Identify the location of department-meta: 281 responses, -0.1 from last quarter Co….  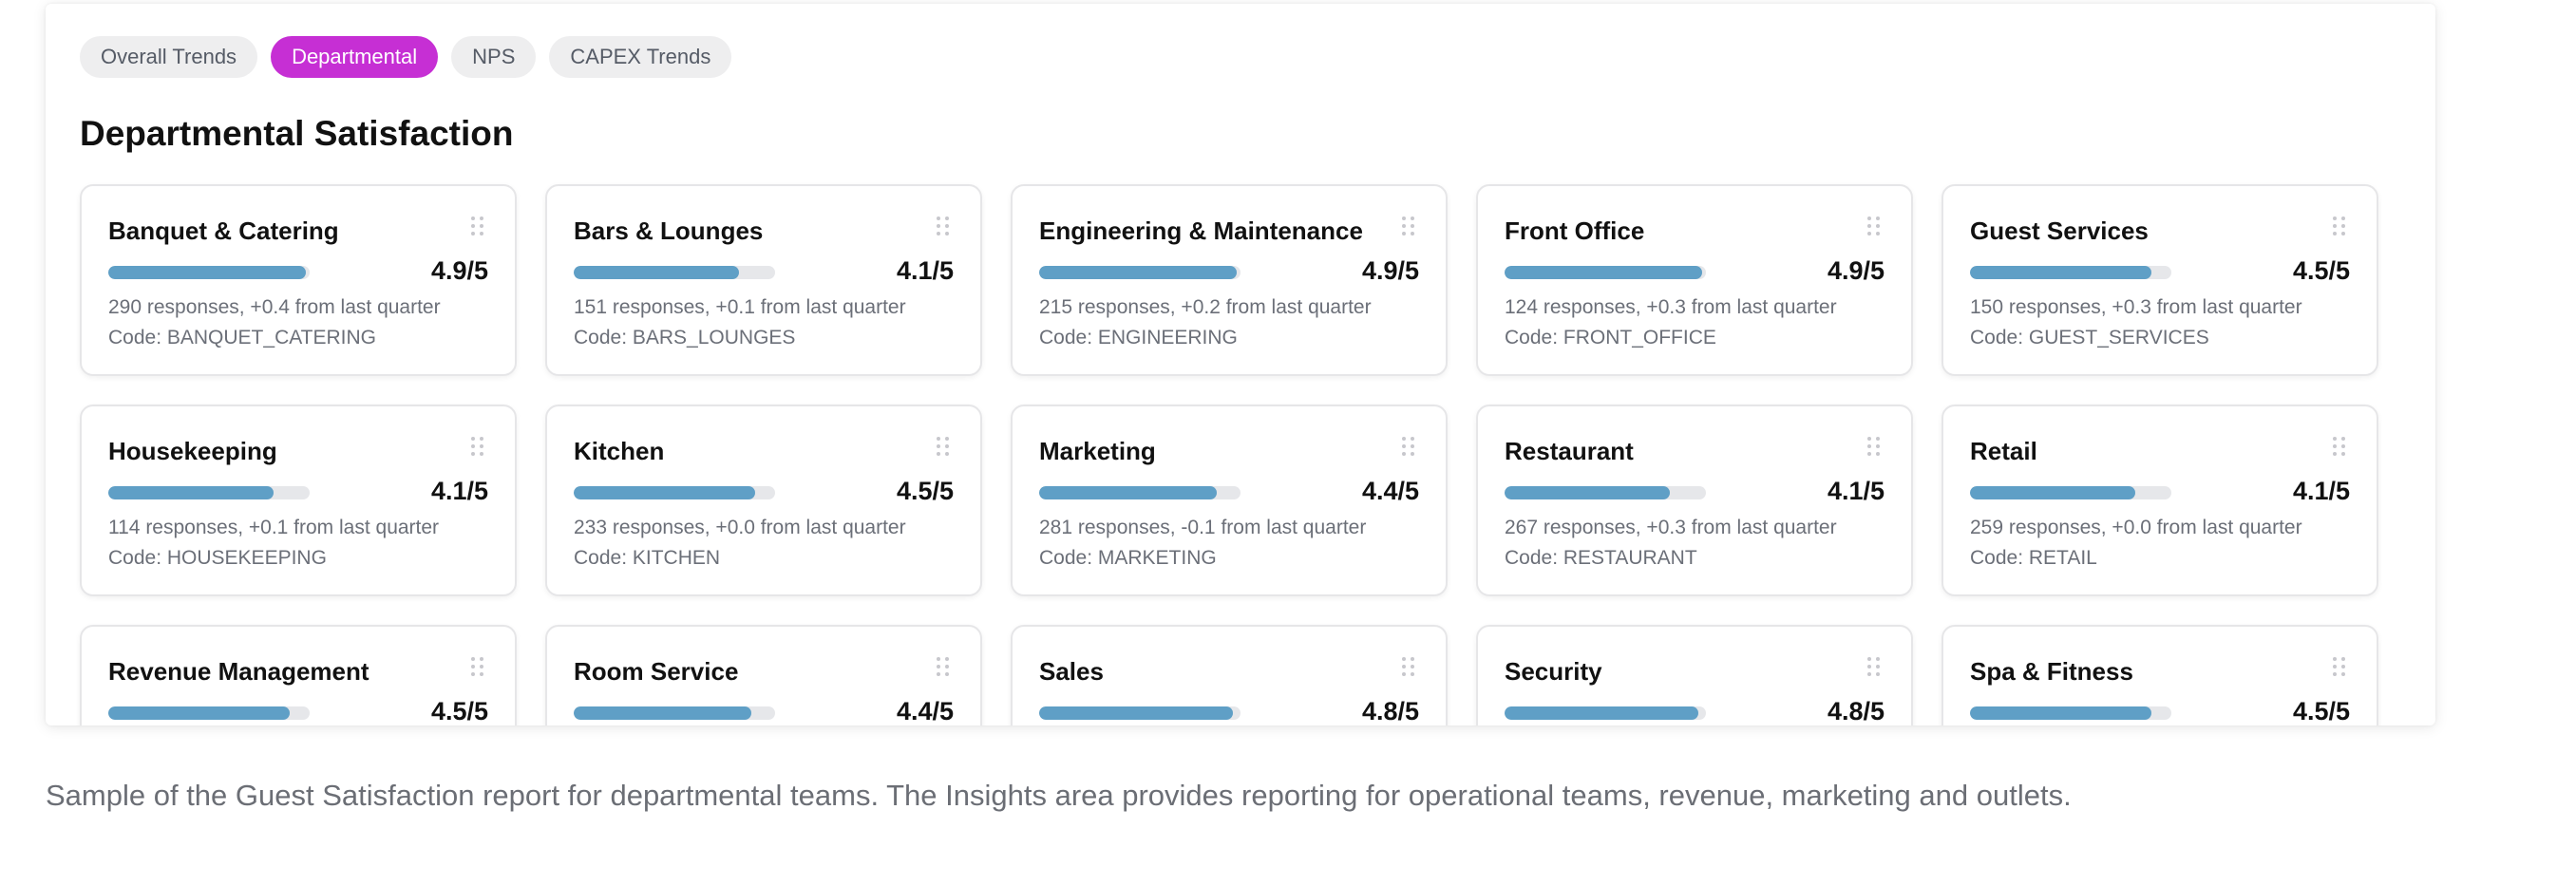
(1202, 543).